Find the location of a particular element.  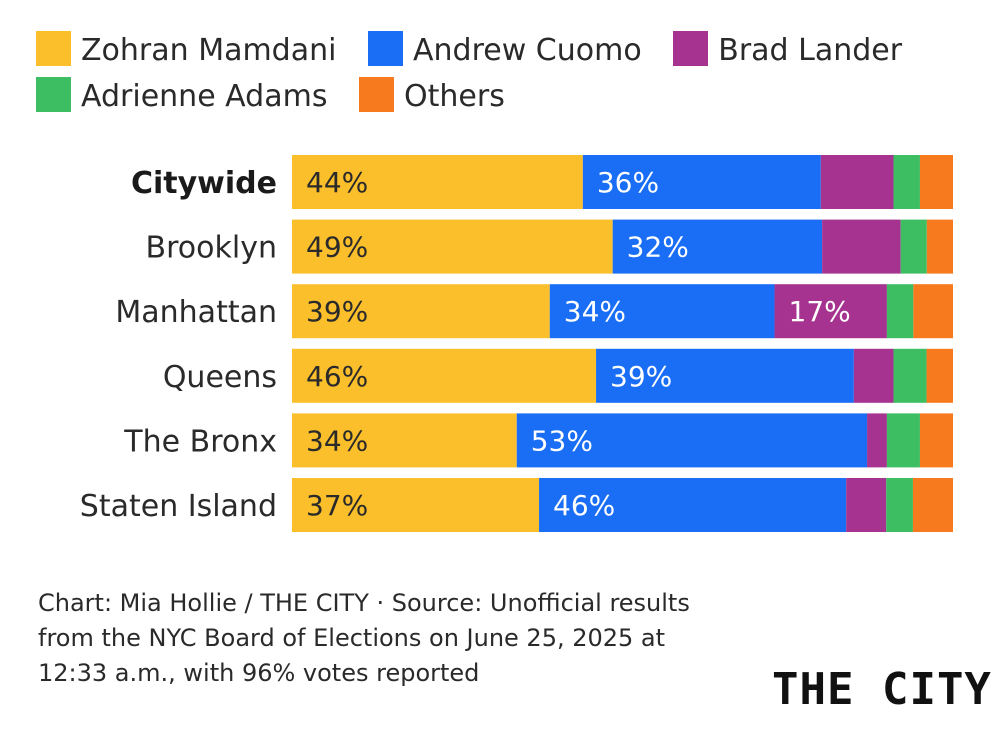

legend-item: Brad Lander is located at coordinates (788, 49).